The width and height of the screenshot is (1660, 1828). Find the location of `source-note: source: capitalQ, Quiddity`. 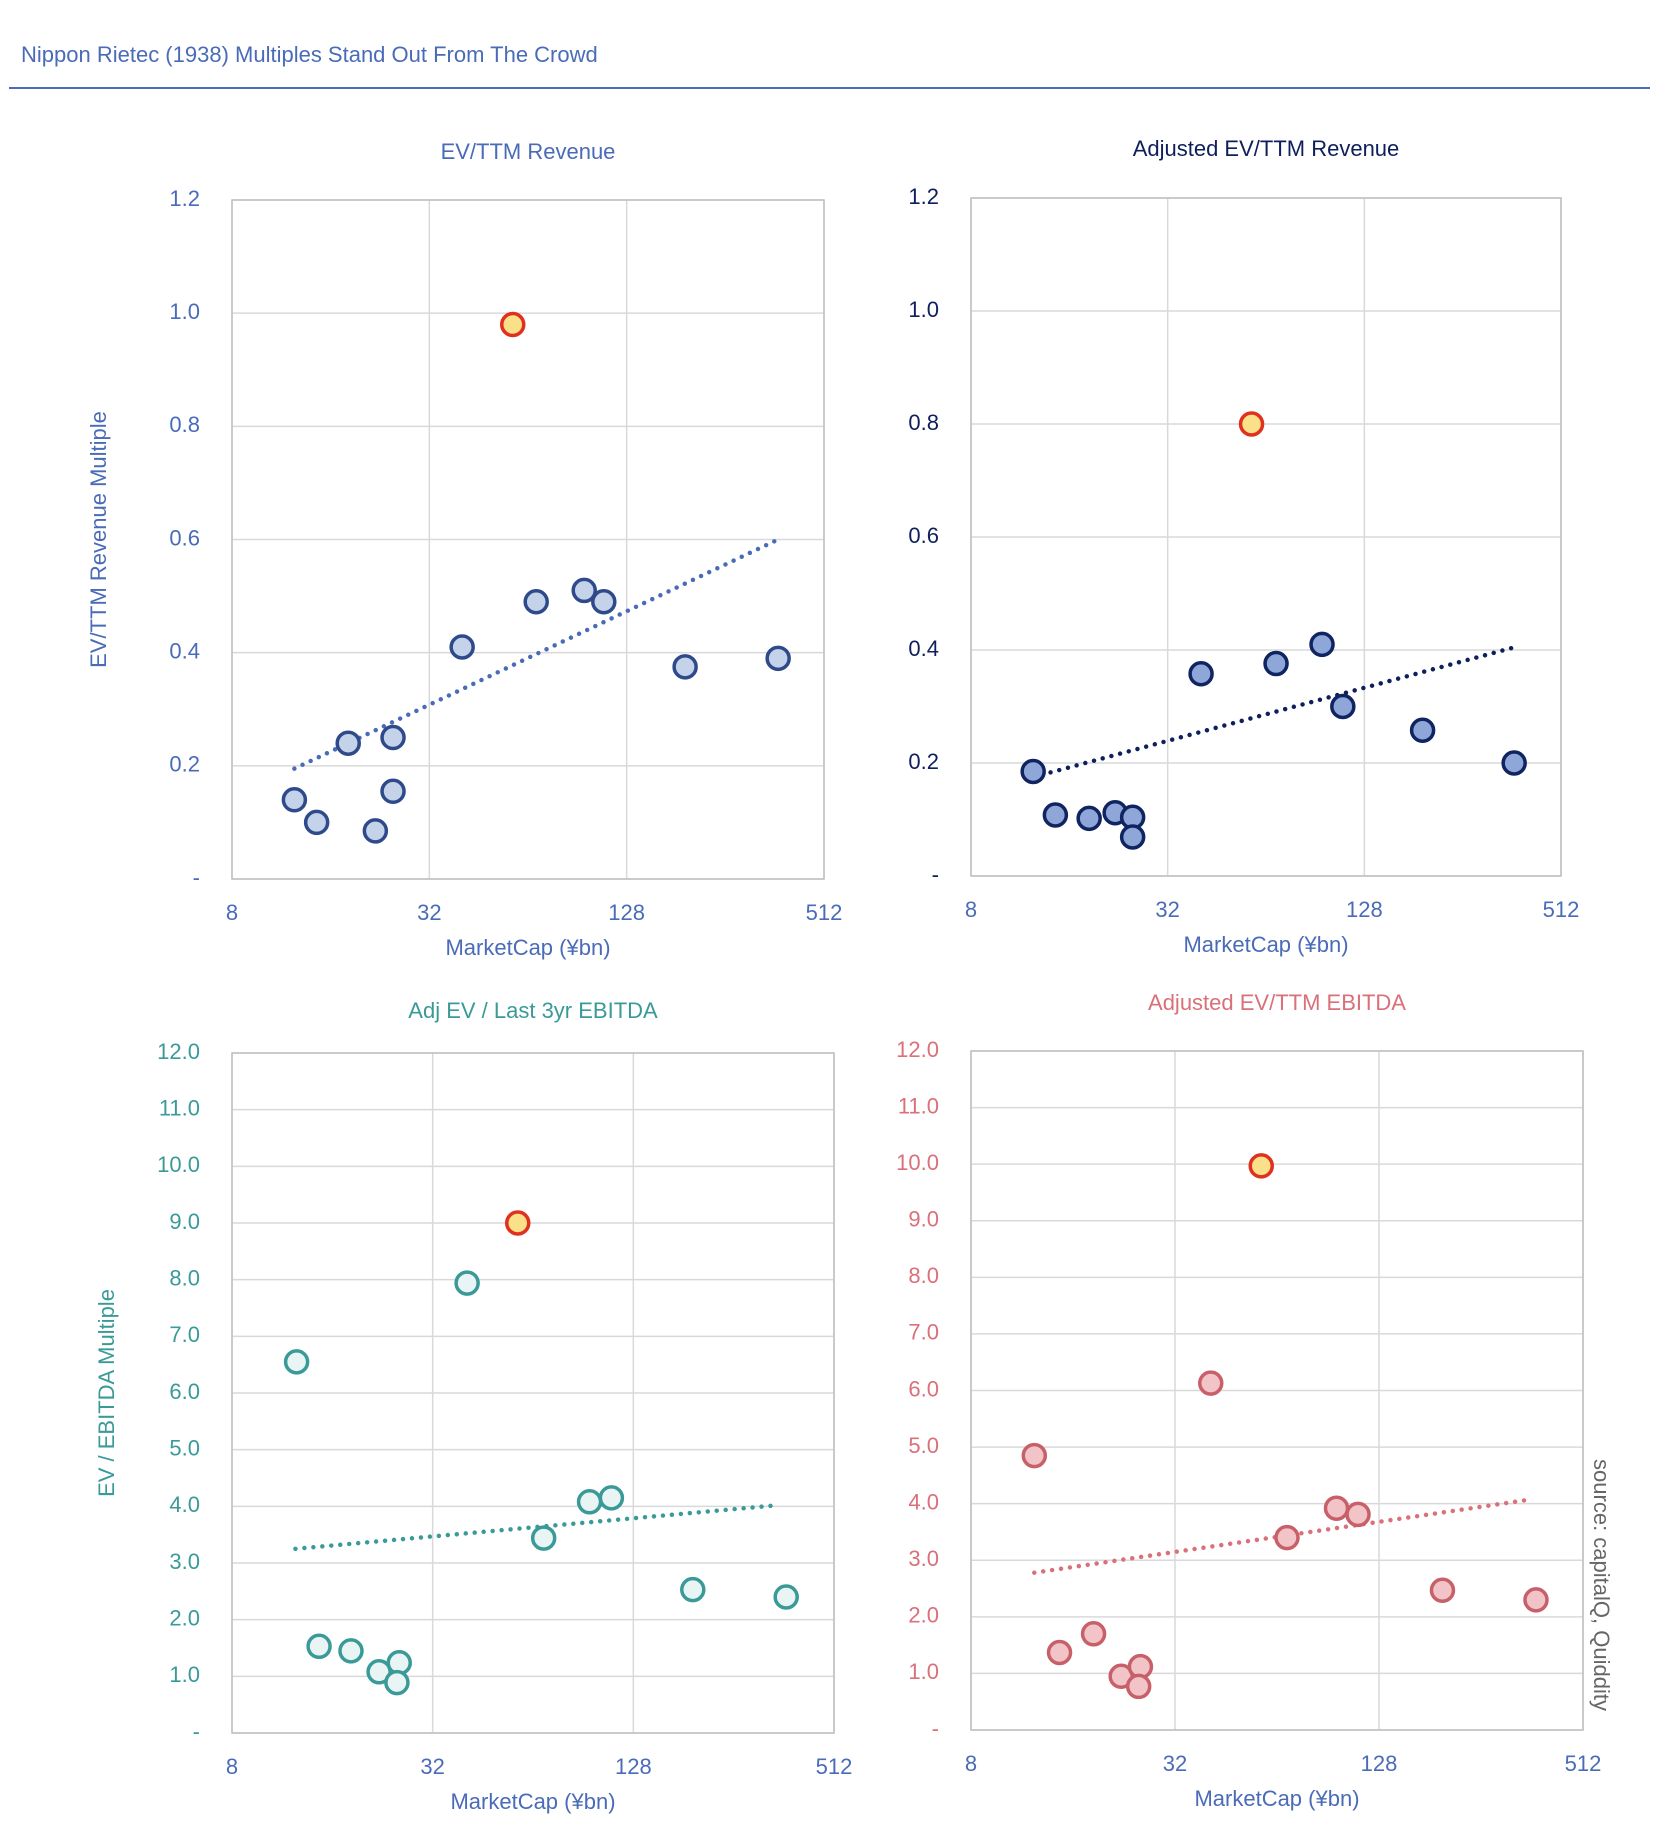

source-note: source: capitalQ, Quiddity is located at coordinates (1601, 1585).